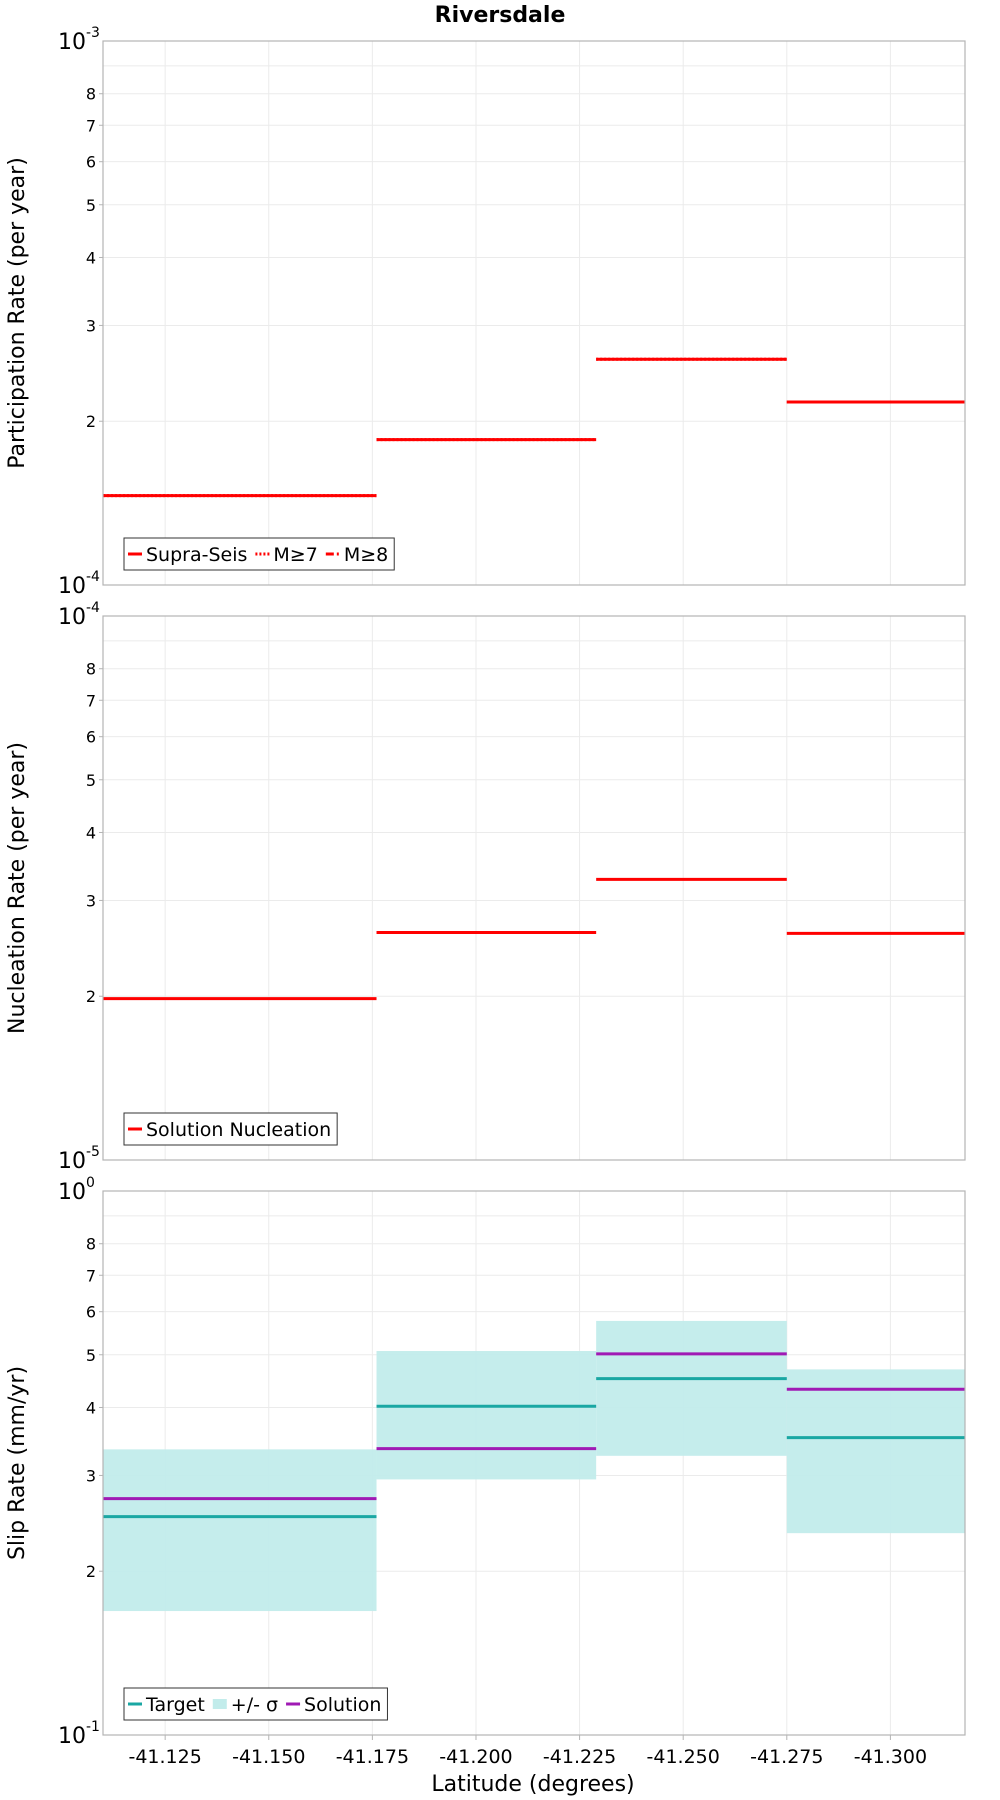 This screenshot has height=1800, width=1000. I want to click on x-tick-label: -41.125, so click(164, 1757).